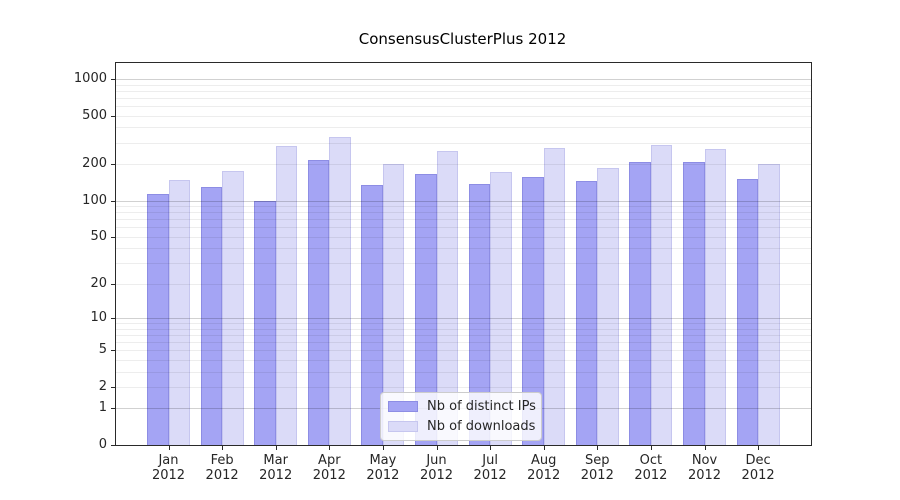 The width and height of the screenshot is (900, 500). What do you see at coordinates (661, 294) in the screenshot?
I see `bar-nb-of-downloads-oct` at bounding box center [661, 294].